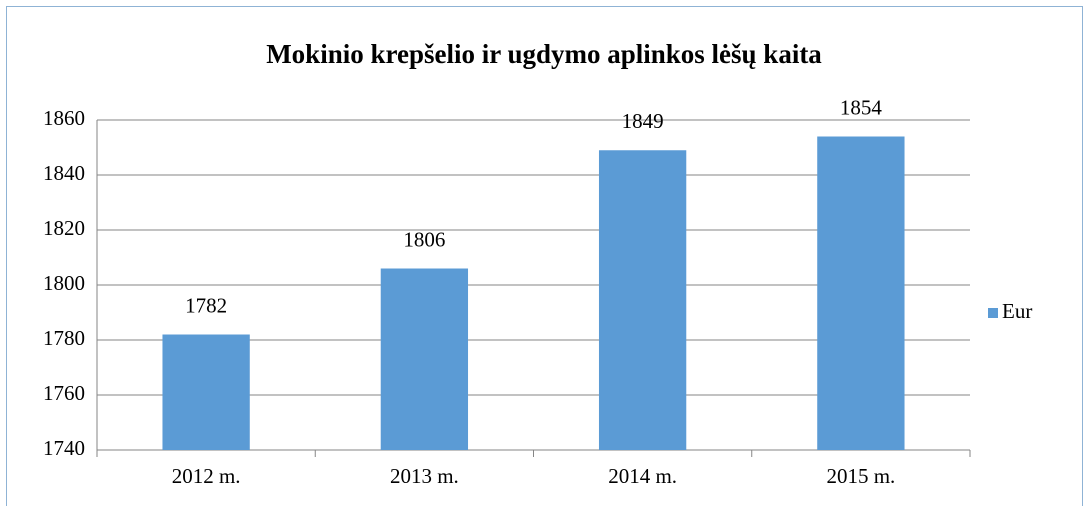  What do you see at coordinates (424, 239) in the screenshot?
I see `data-label: 1806` at bounding box center [424, 239].